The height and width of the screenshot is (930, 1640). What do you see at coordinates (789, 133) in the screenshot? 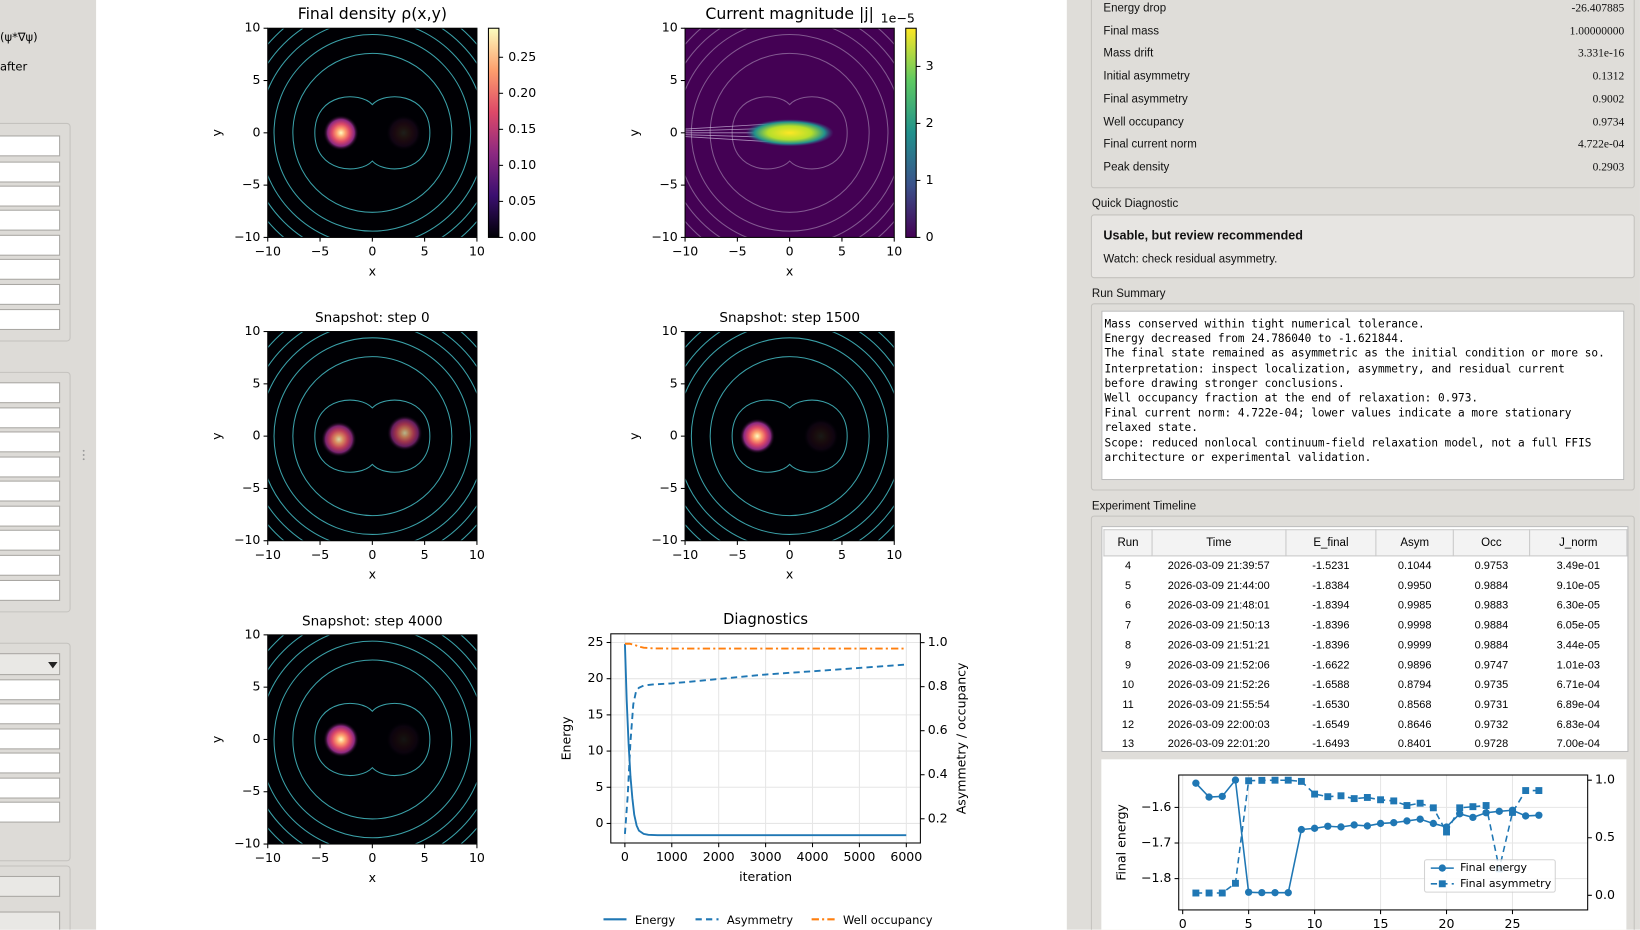
I see `current-band` at bounding box center [789, 133].